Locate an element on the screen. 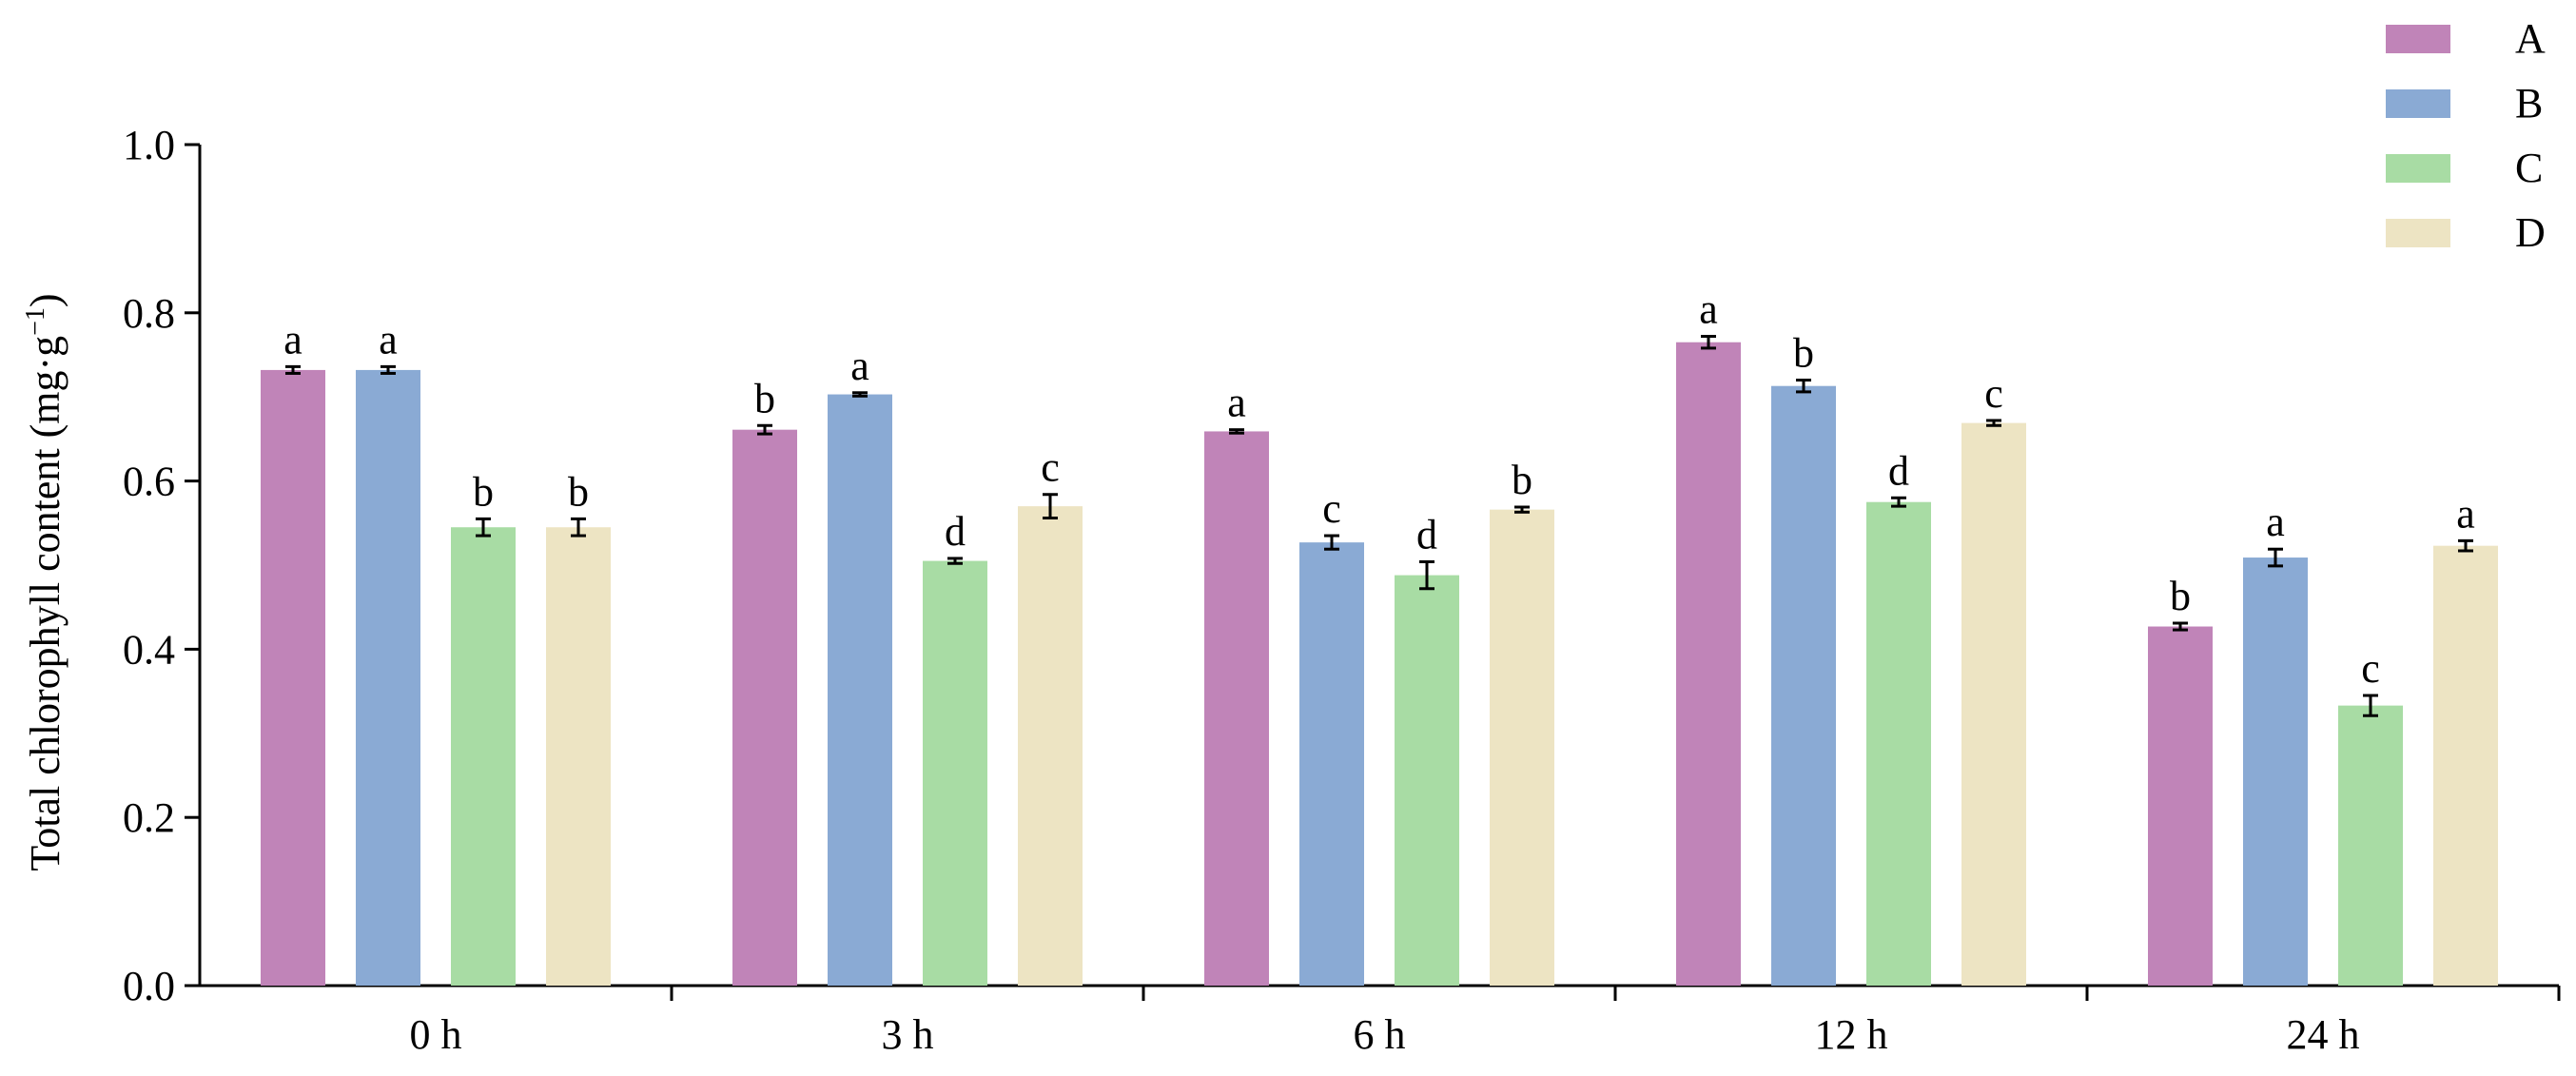  y-axis-title-main: Total chlorophyll content (mg·g is located at coordinates (45, 603).